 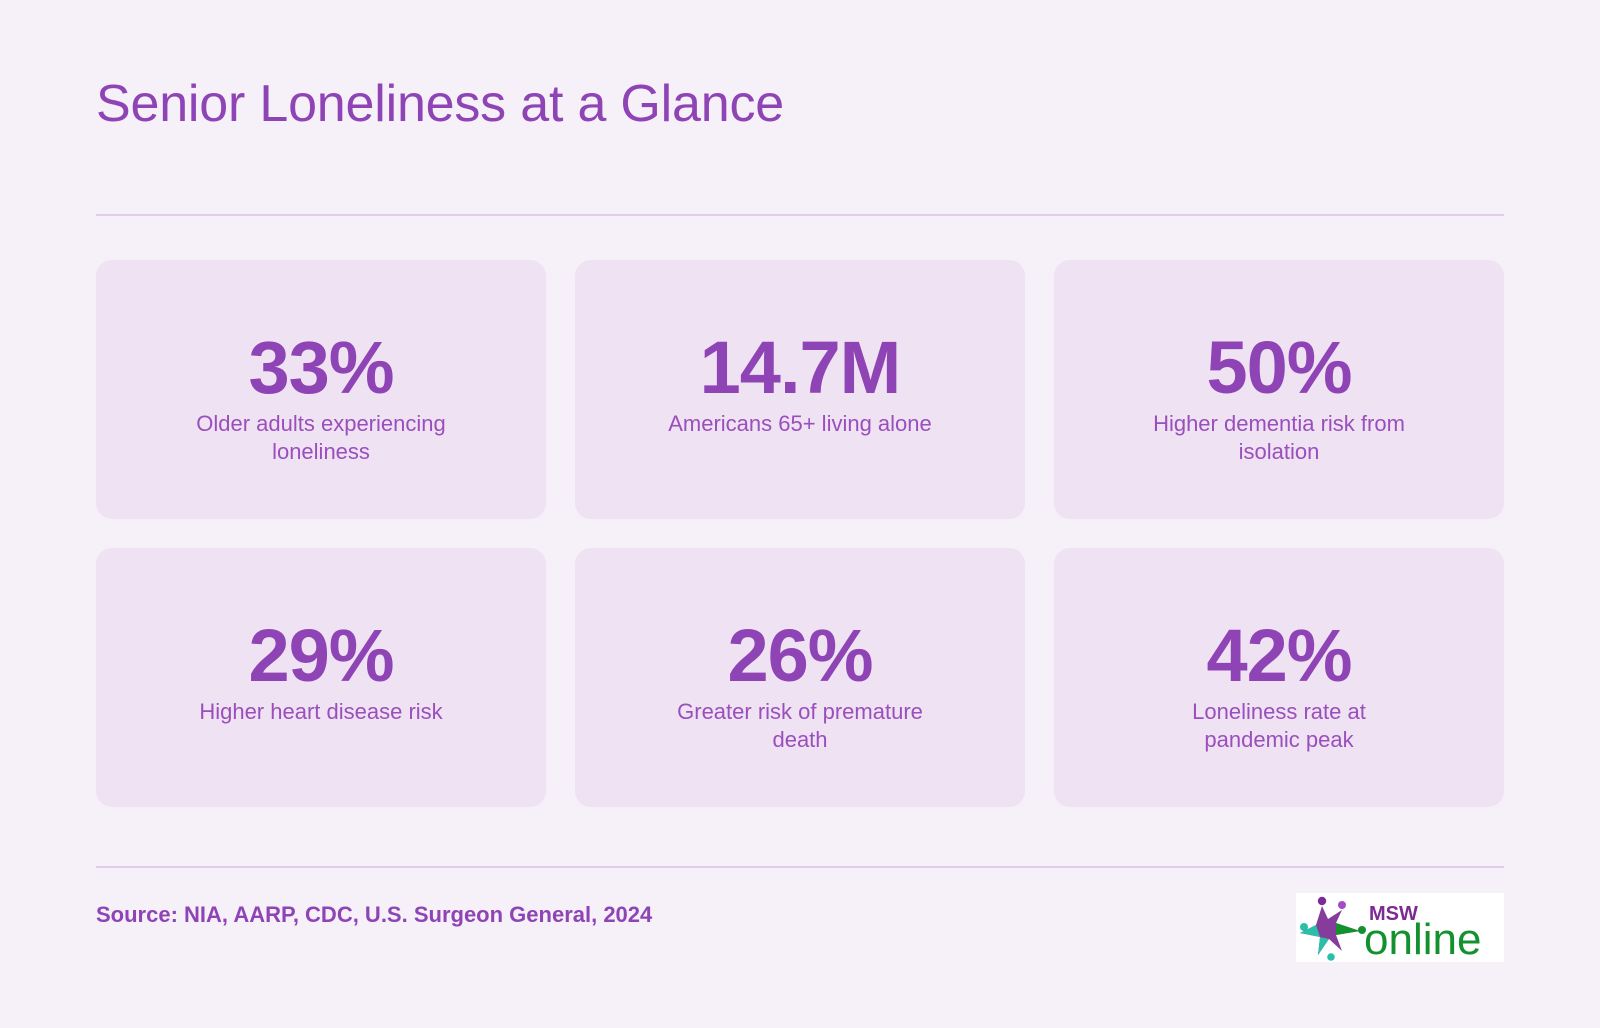 I want to click on stat-value: 14.7M, so click(x=800, y=367).